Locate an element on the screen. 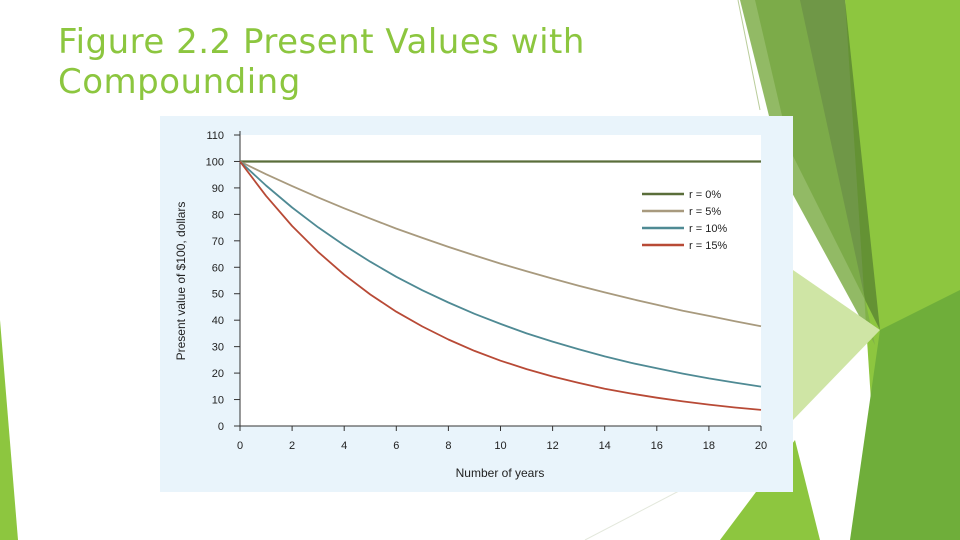 This screenshot has height=540, width=960. right-mid-green-facet is located at coordinates (807, 172).